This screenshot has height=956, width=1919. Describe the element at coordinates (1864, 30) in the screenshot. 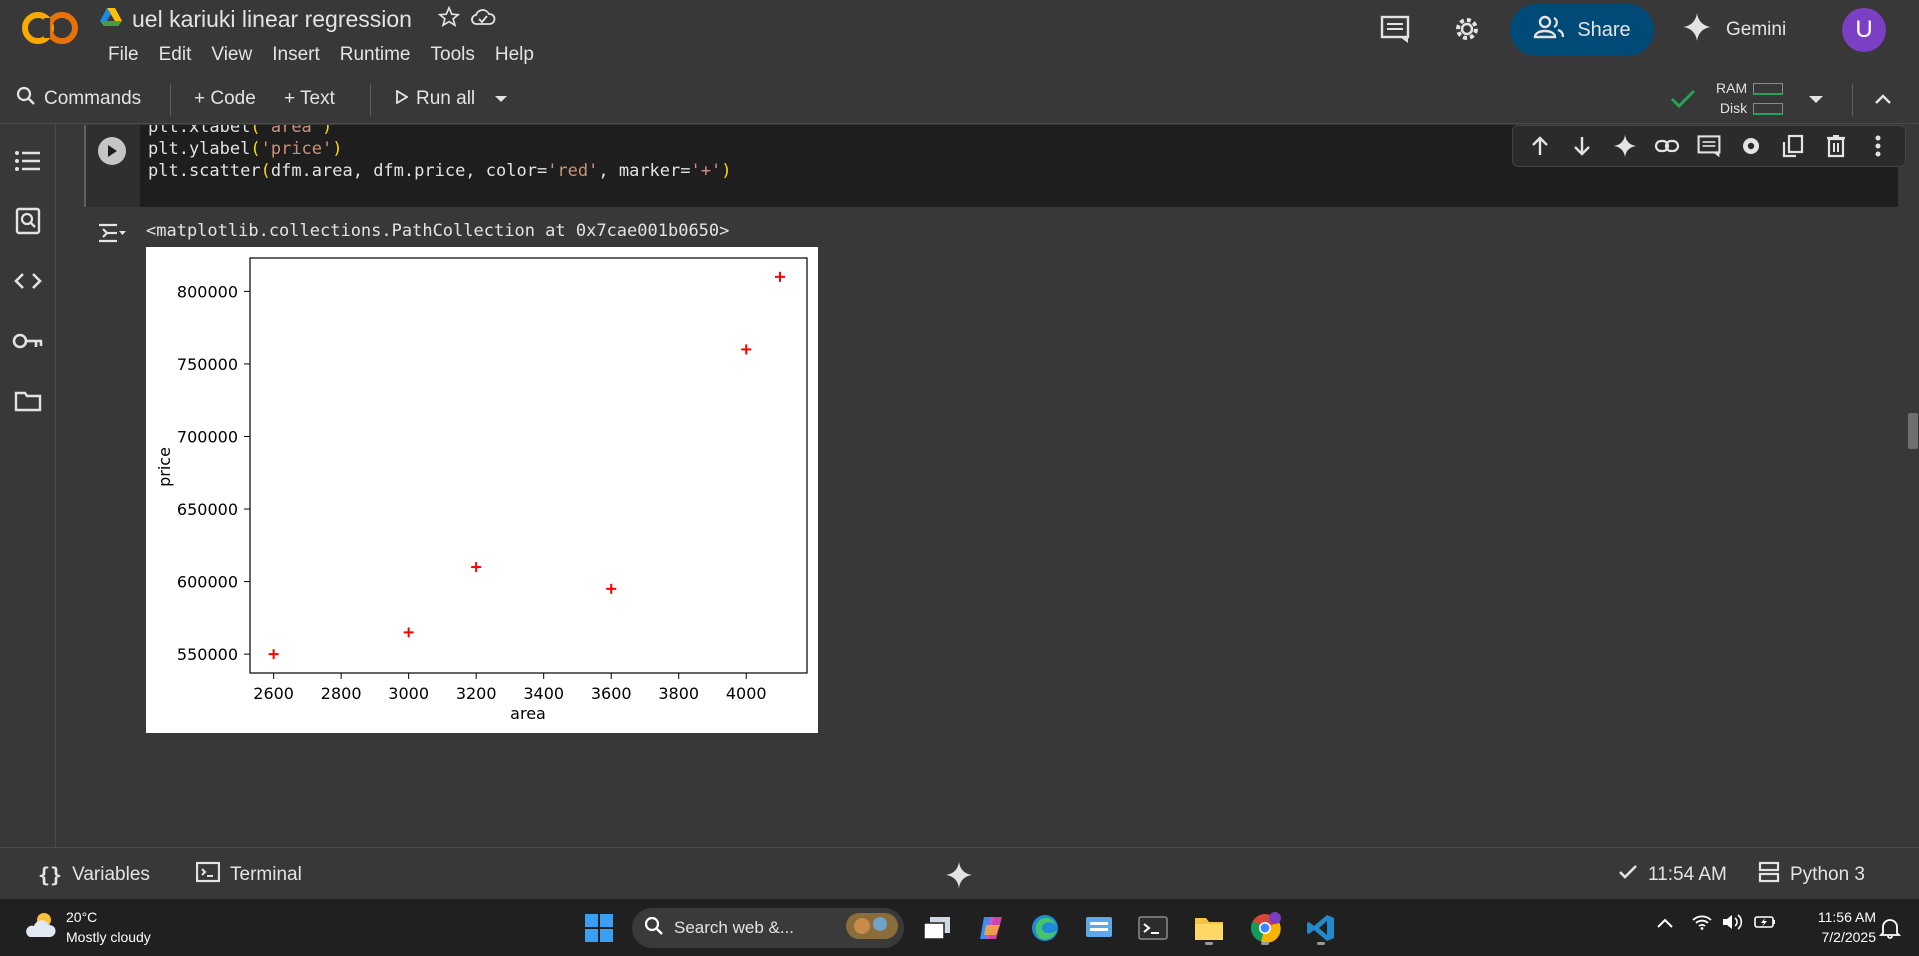

I see `user-avatar: U` at that location.